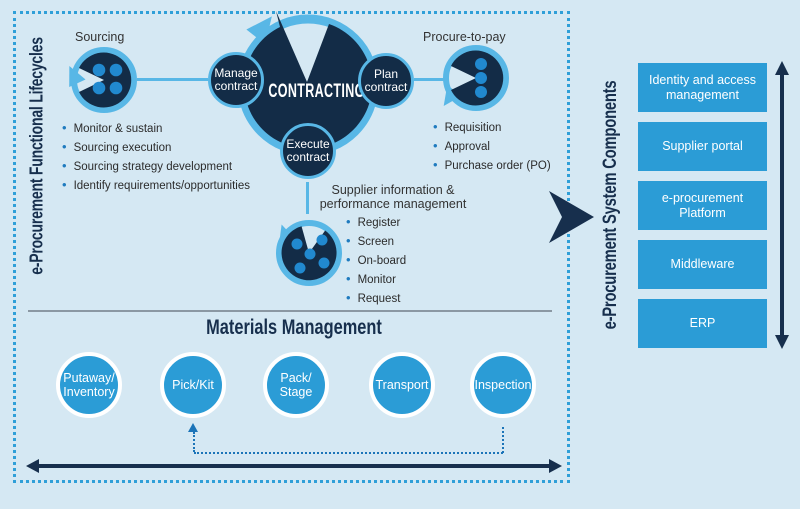  Describe the element at coordinates (702, 146) in the screenshot. I see `component-box-supplier-portal: Supplier portal` at that location.